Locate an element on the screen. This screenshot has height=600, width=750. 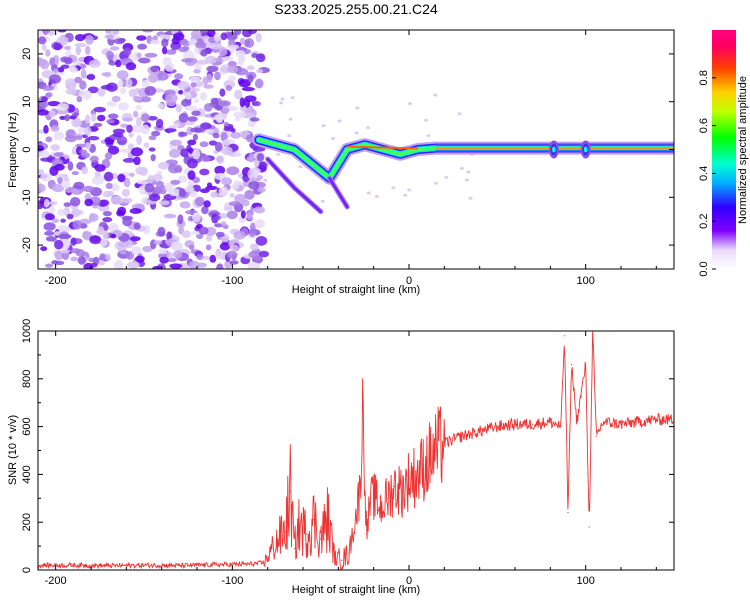
mode-branch is located at coordinates (294, 185).